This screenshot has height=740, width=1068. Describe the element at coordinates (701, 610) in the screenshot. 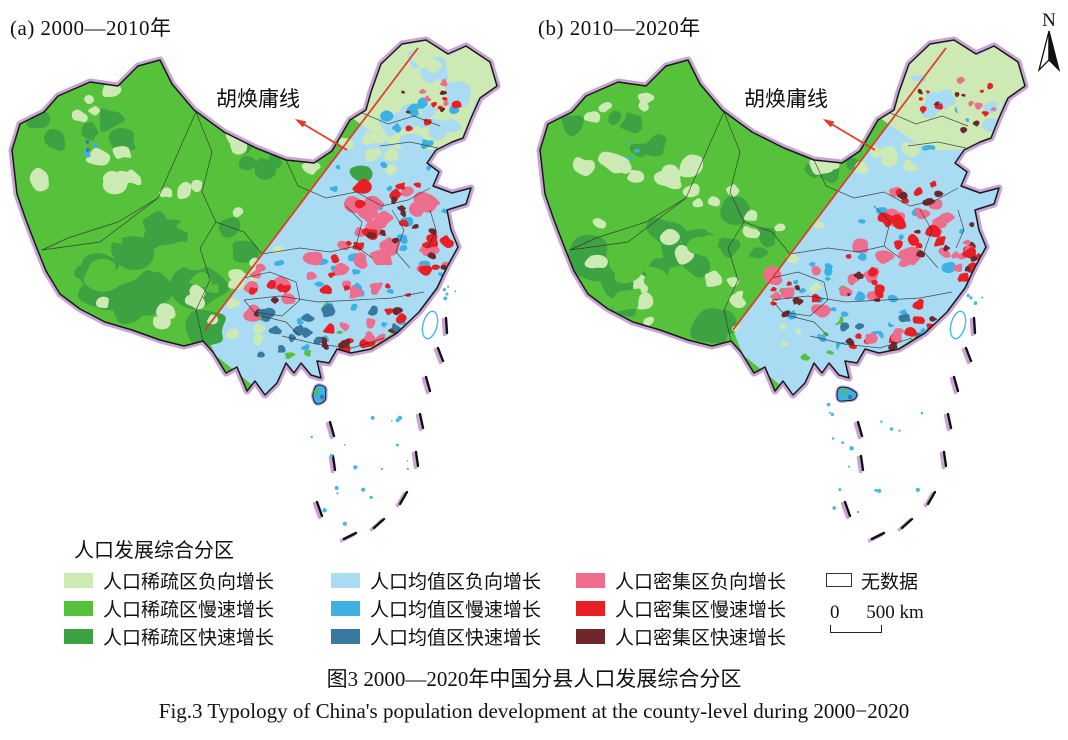

I see `legend-item-label: 人口密集区慢速增长` at that location.